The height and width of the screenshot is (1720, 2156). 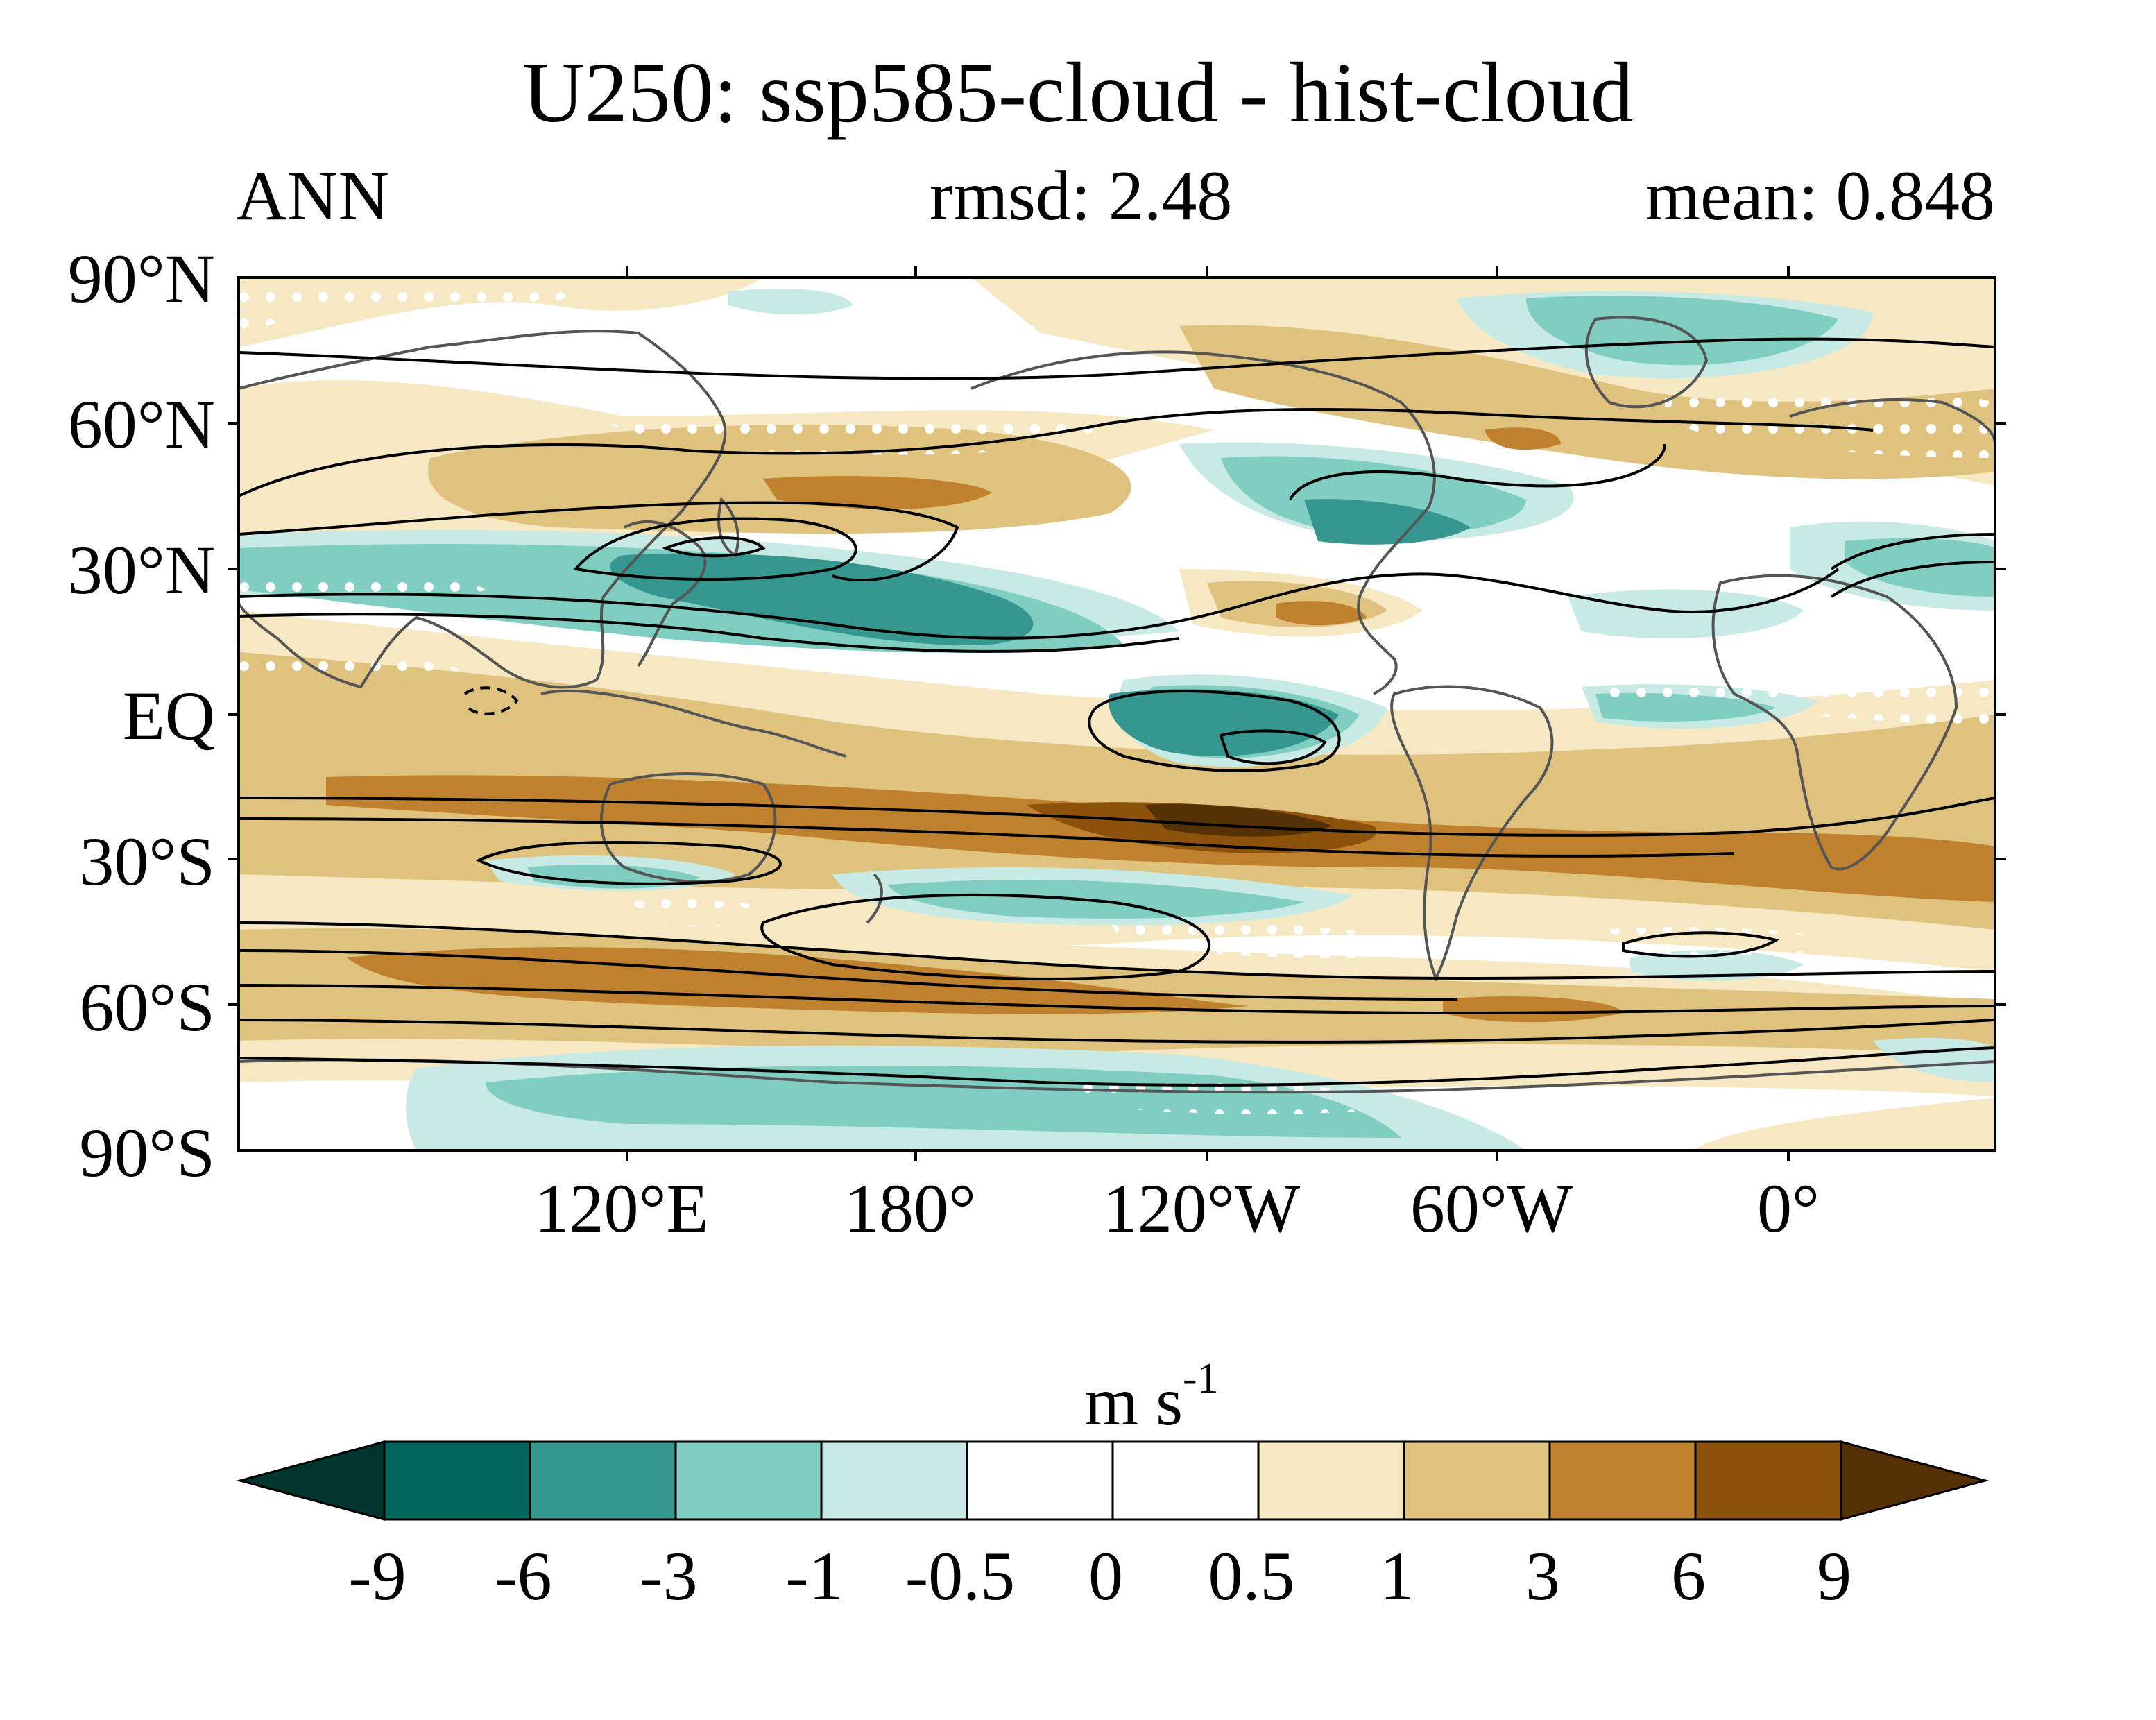 I want to click on coast-africa, so click(x=1834, y=722).